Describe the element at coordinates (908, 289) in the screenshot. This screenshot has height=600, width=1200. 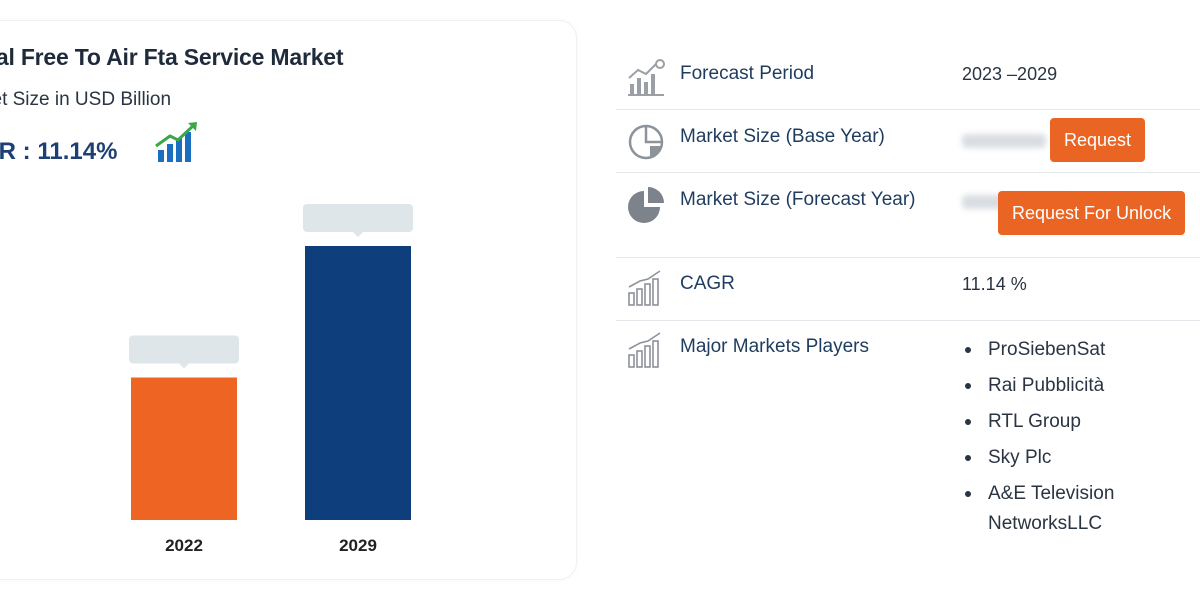
I see `row-cagr: CAGR 11.14 %` at that location.